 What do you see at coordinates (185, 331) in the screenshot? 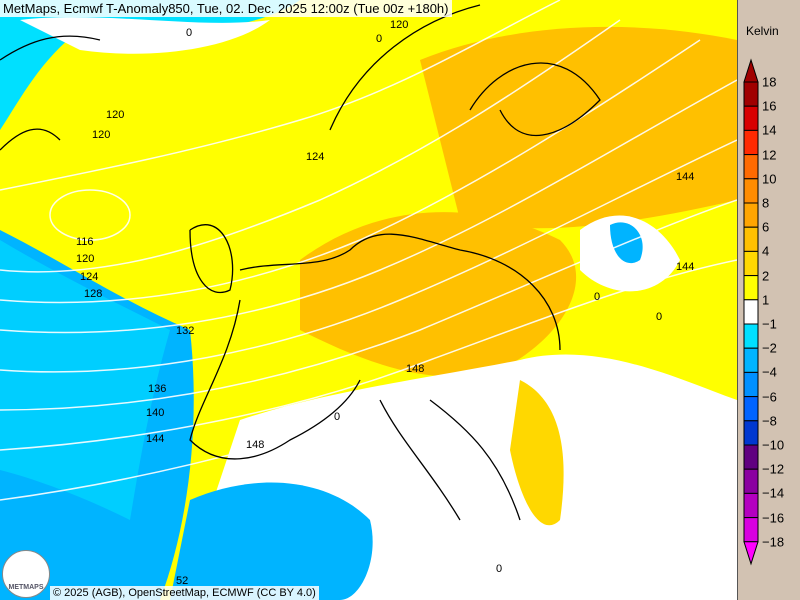
I see `svg-text: 132` at bounding box center [185, 331].